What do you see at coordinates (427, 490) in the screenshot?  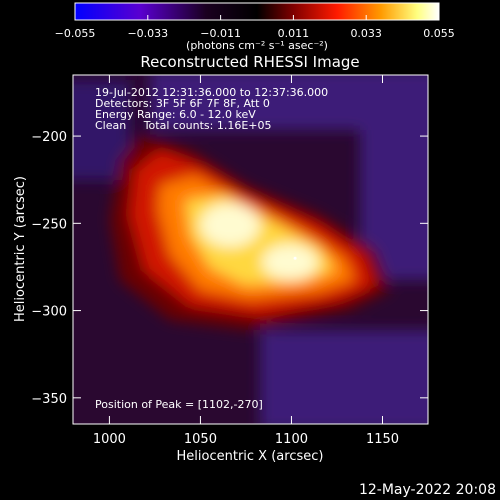 I see `render-timestamp: 12-May-2022 20:08` at bounding box center [427, 490].